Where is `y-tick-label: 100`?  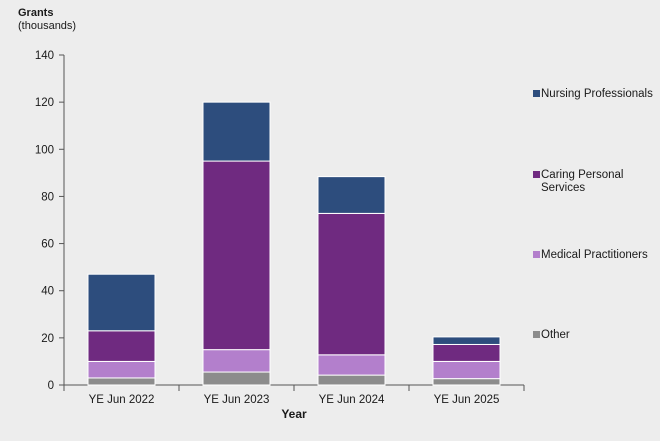
y-tick-label: 100 is located at coordinates (44, 150).